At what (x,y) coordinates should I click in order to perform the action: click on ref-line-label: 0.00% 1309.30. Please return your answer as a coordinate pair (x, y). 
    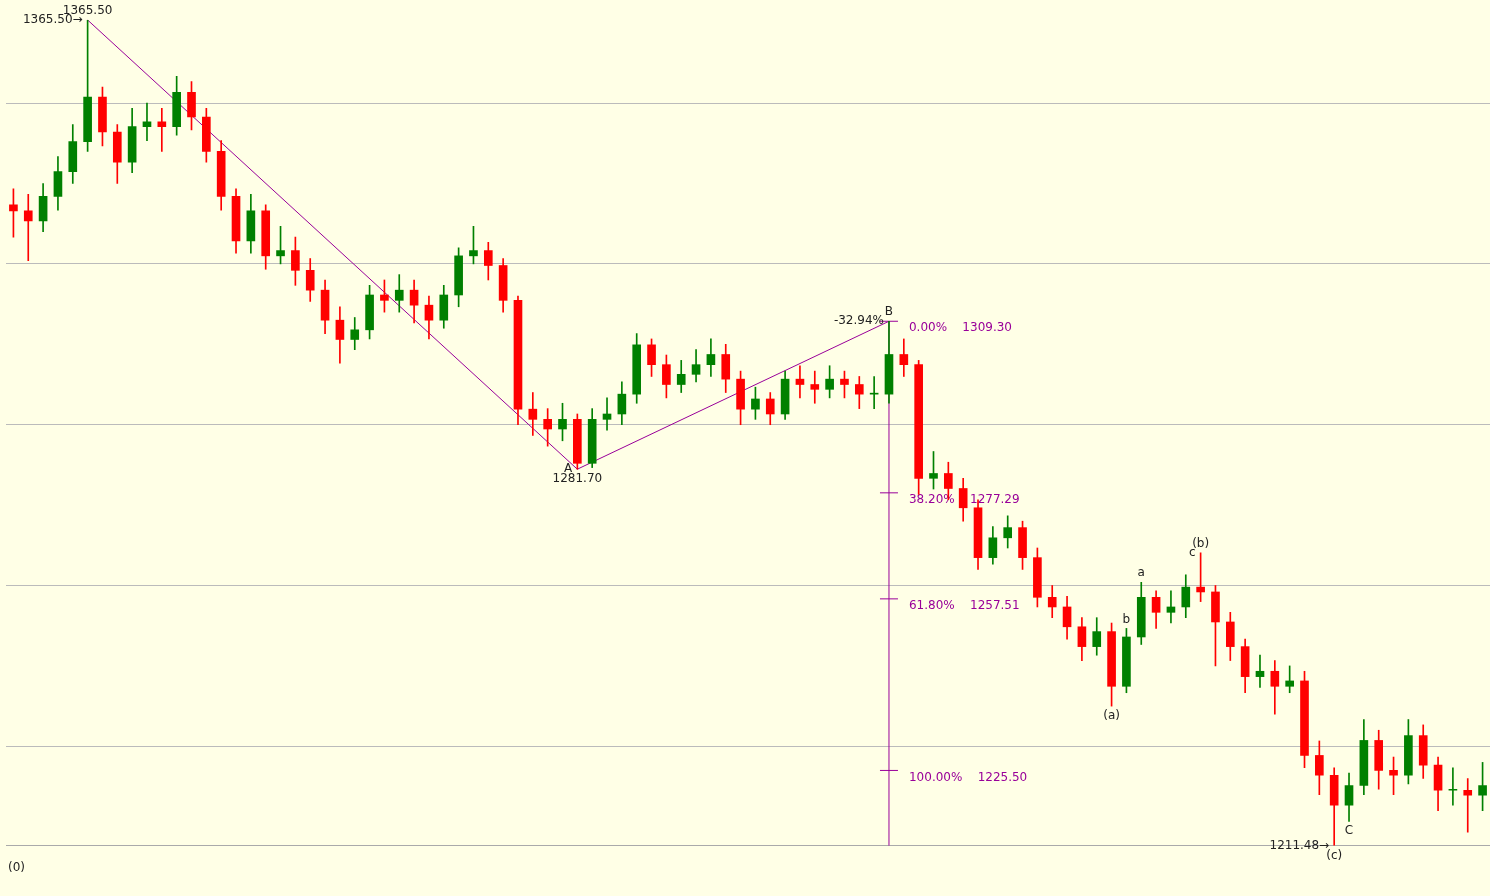
    Looking at the image, I should click on (960, 327).